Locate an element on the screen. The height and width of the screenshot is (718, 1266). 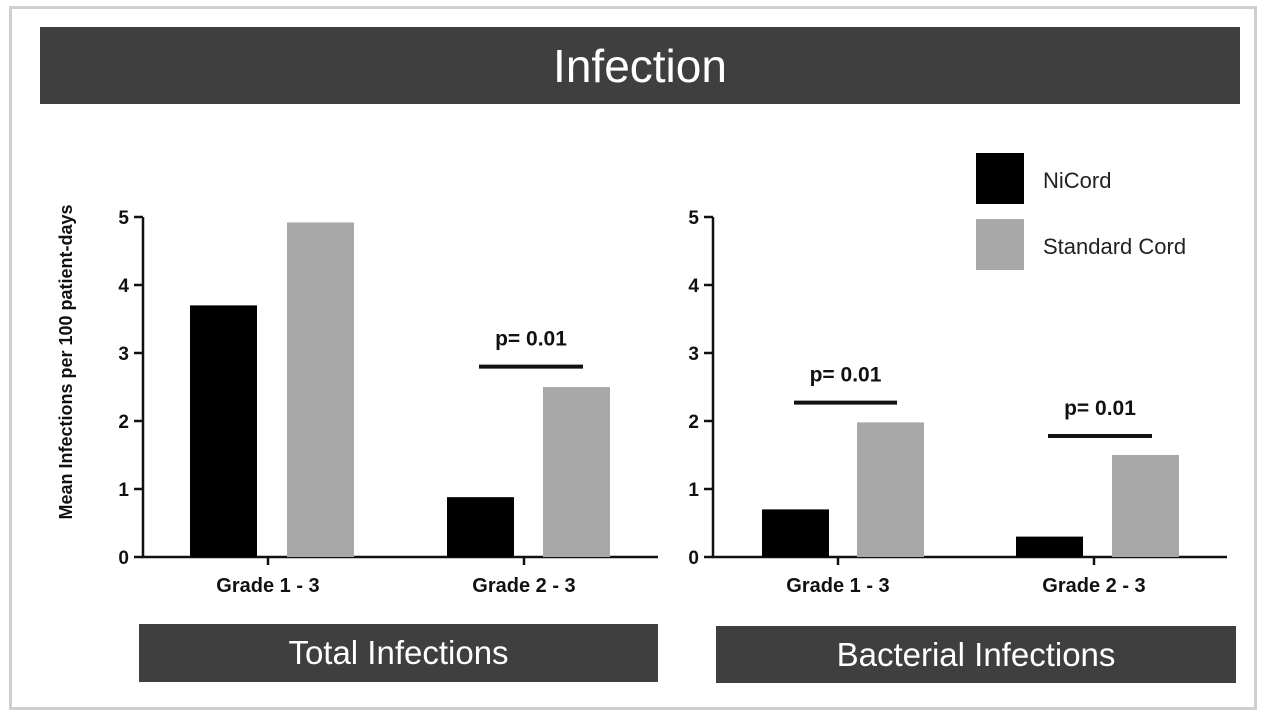
figure-title: Infection is located at coordinates (640, 65).